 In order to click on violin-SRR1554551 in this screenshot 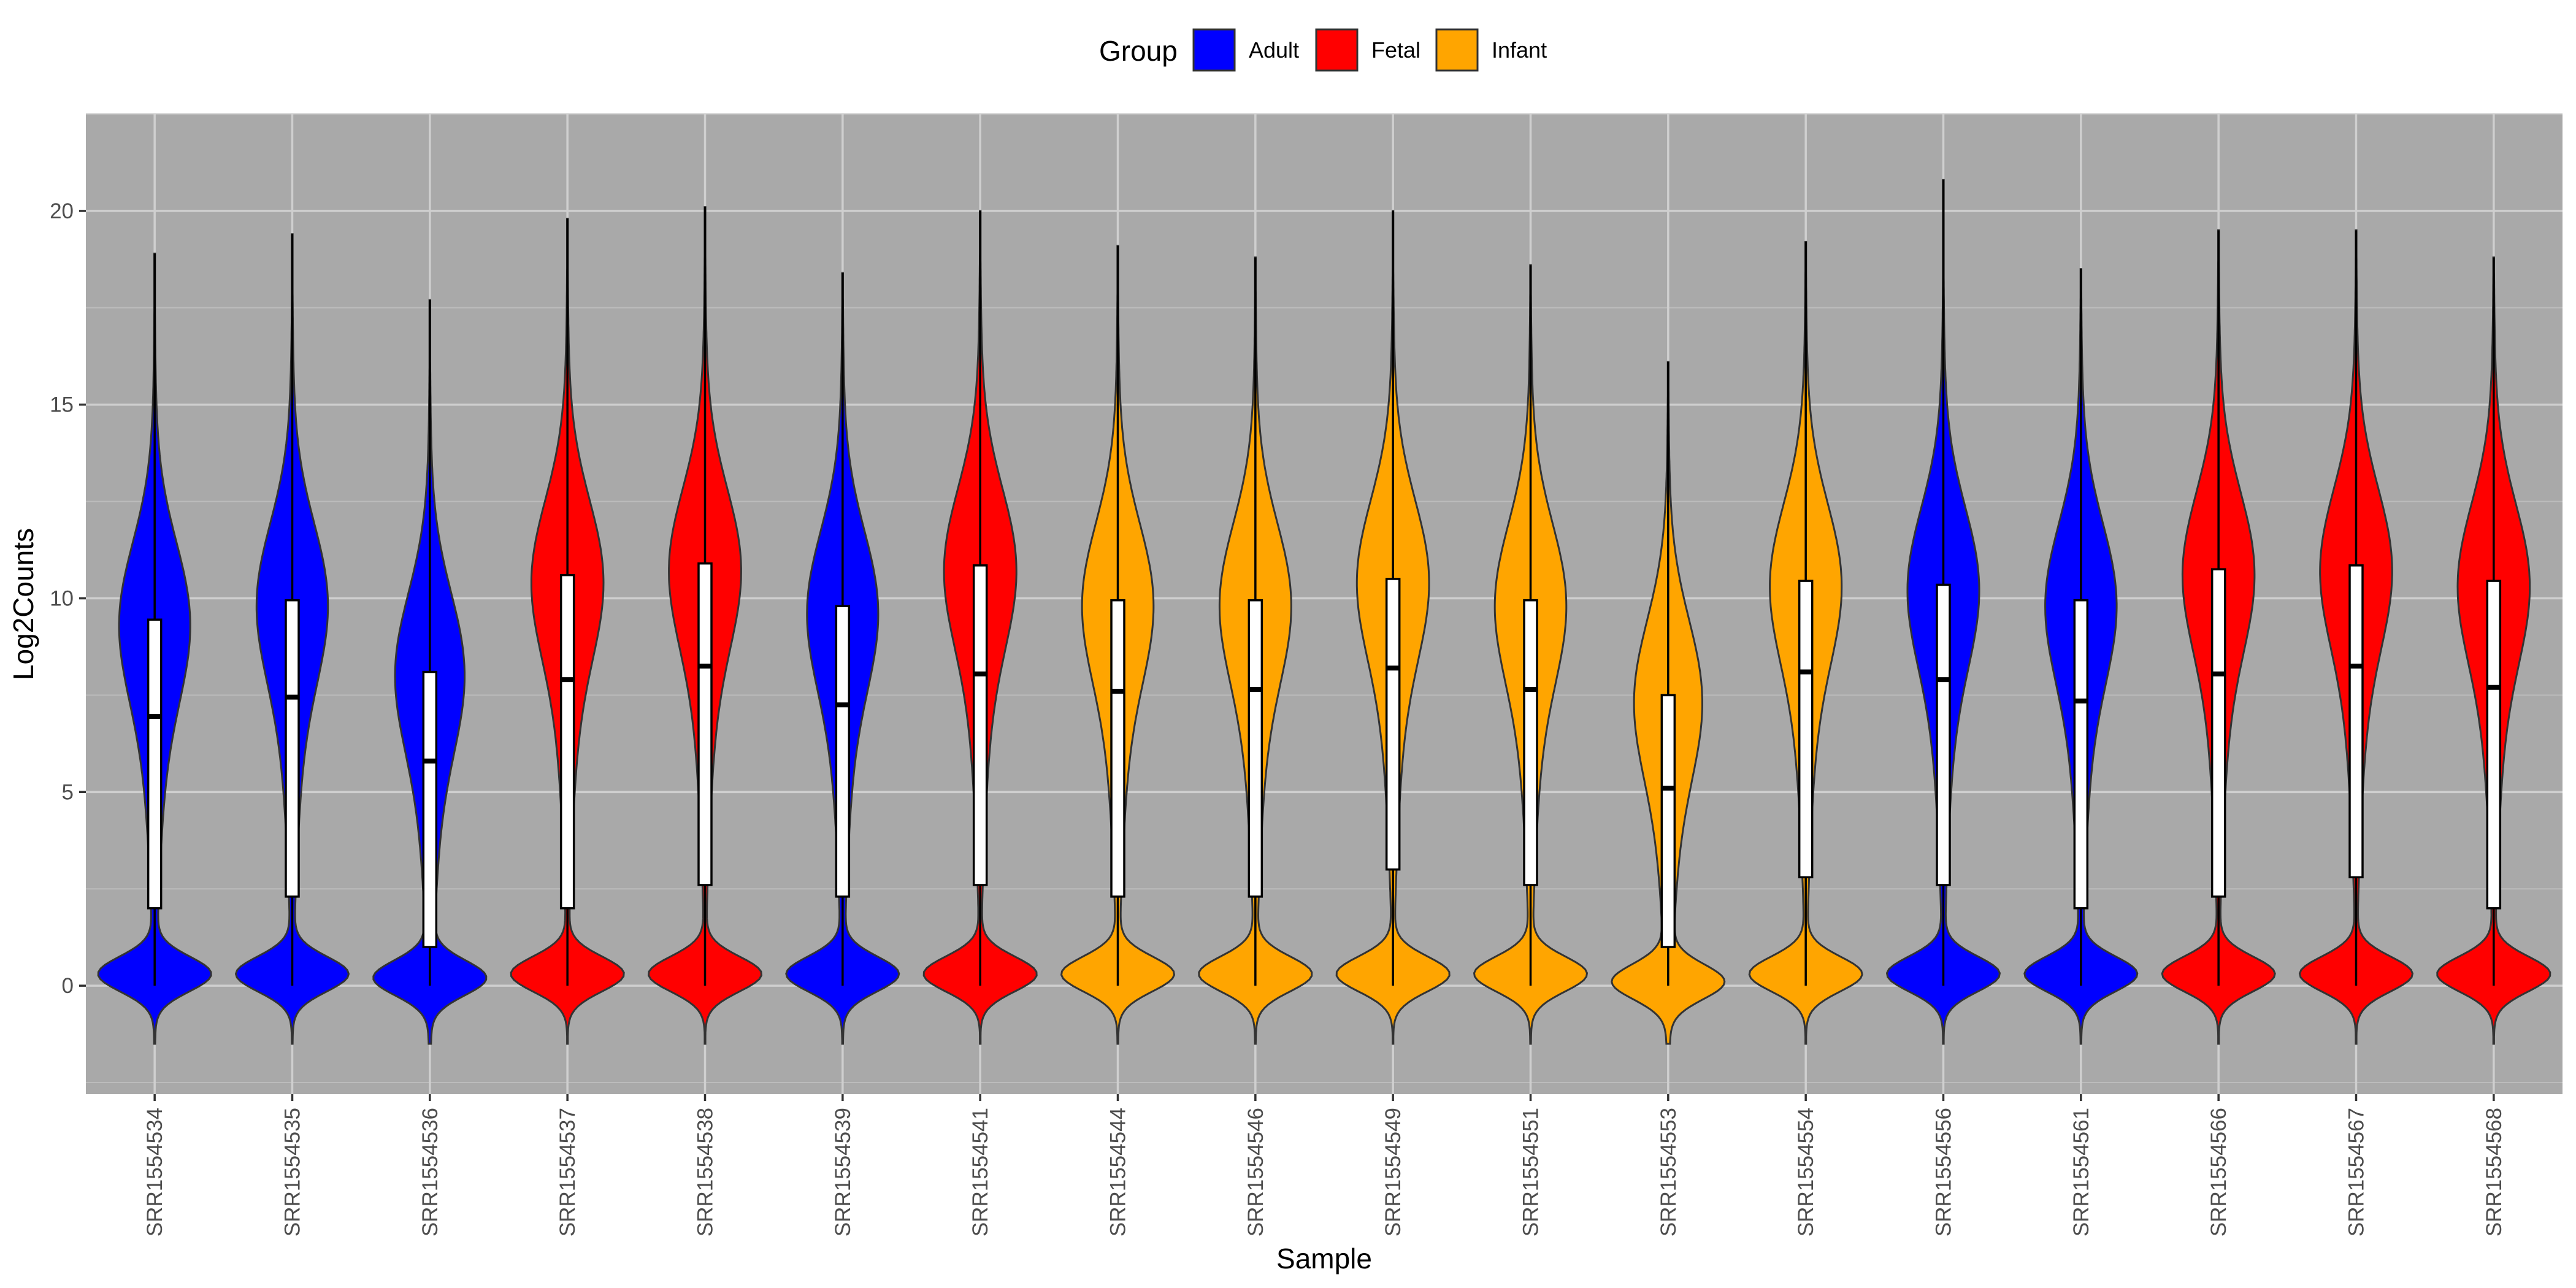, I will do `click(1531, 654)`.